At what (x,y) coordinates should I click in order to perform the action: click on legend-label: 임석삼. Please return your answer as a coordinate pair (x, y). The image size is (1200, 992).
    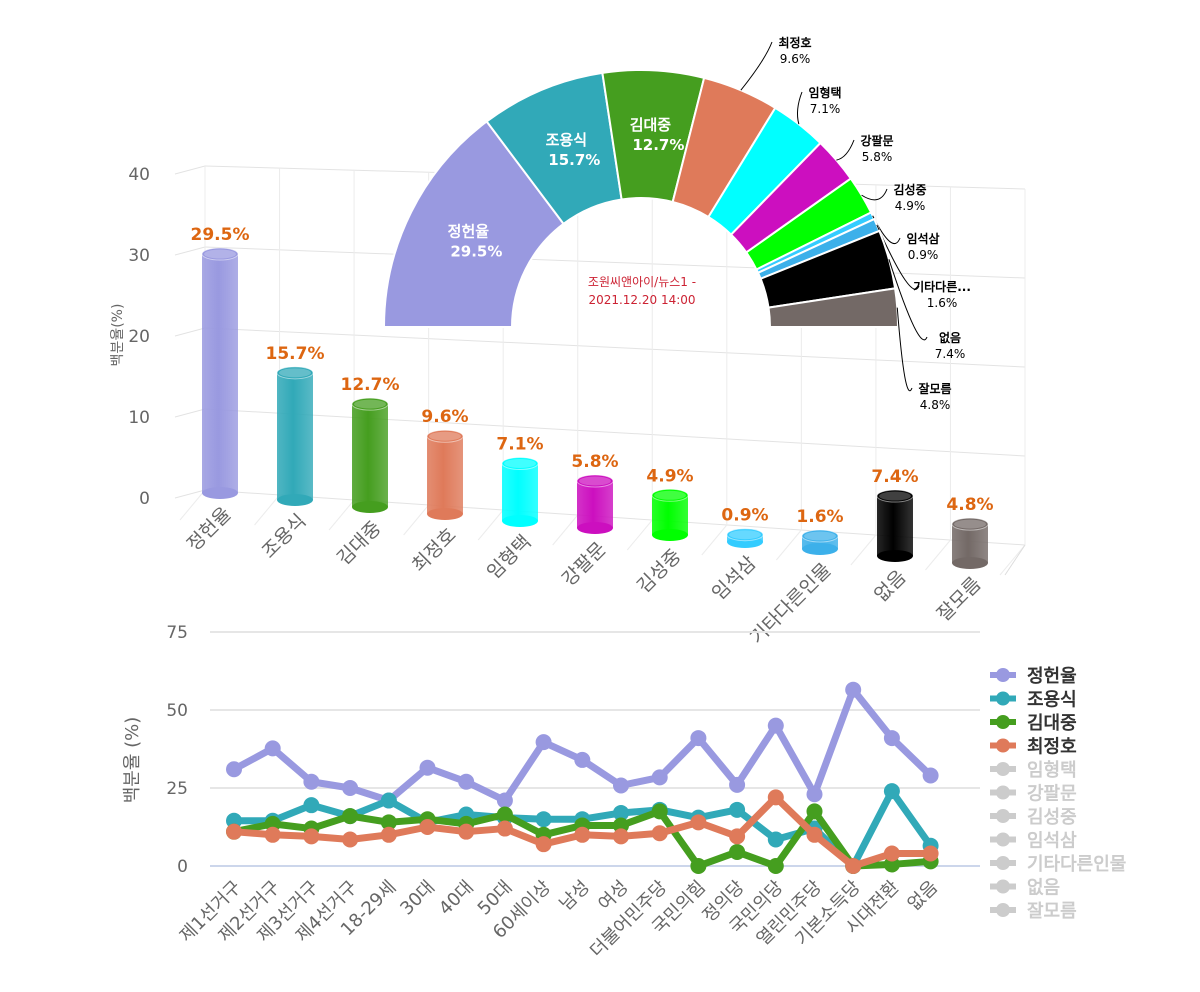
    Looking at the image, I should click on (1052, 841).